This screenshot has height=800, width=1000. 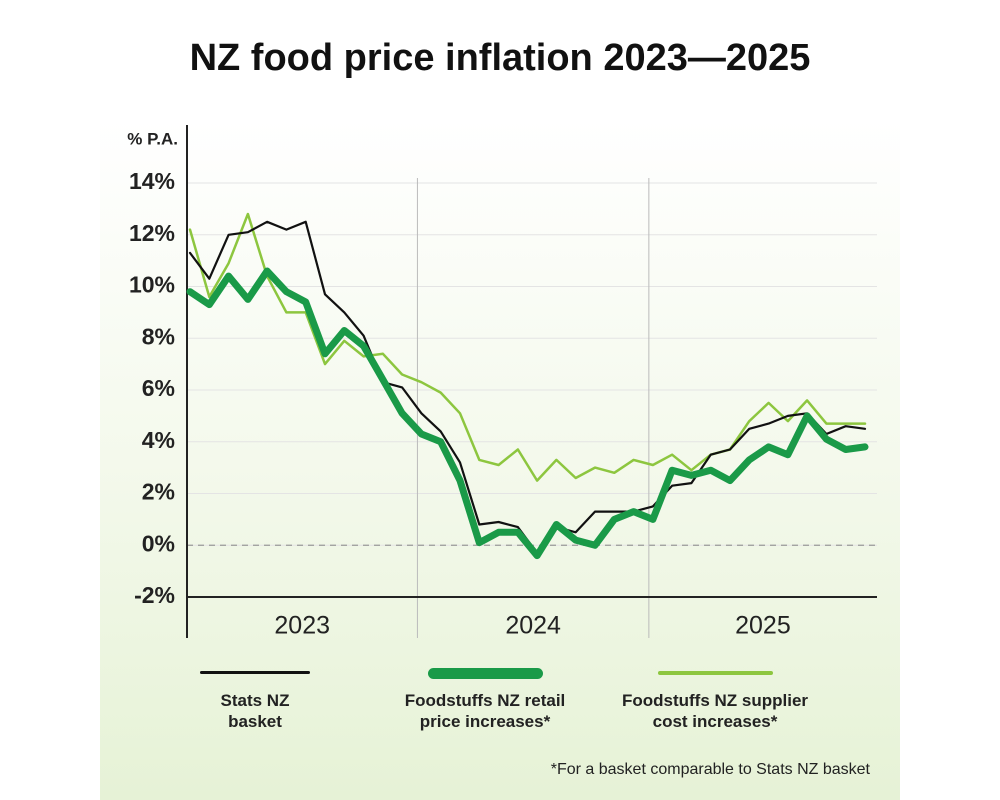 I want to click on legend-label: Stats NZ basket, so click(x=255, y=711).